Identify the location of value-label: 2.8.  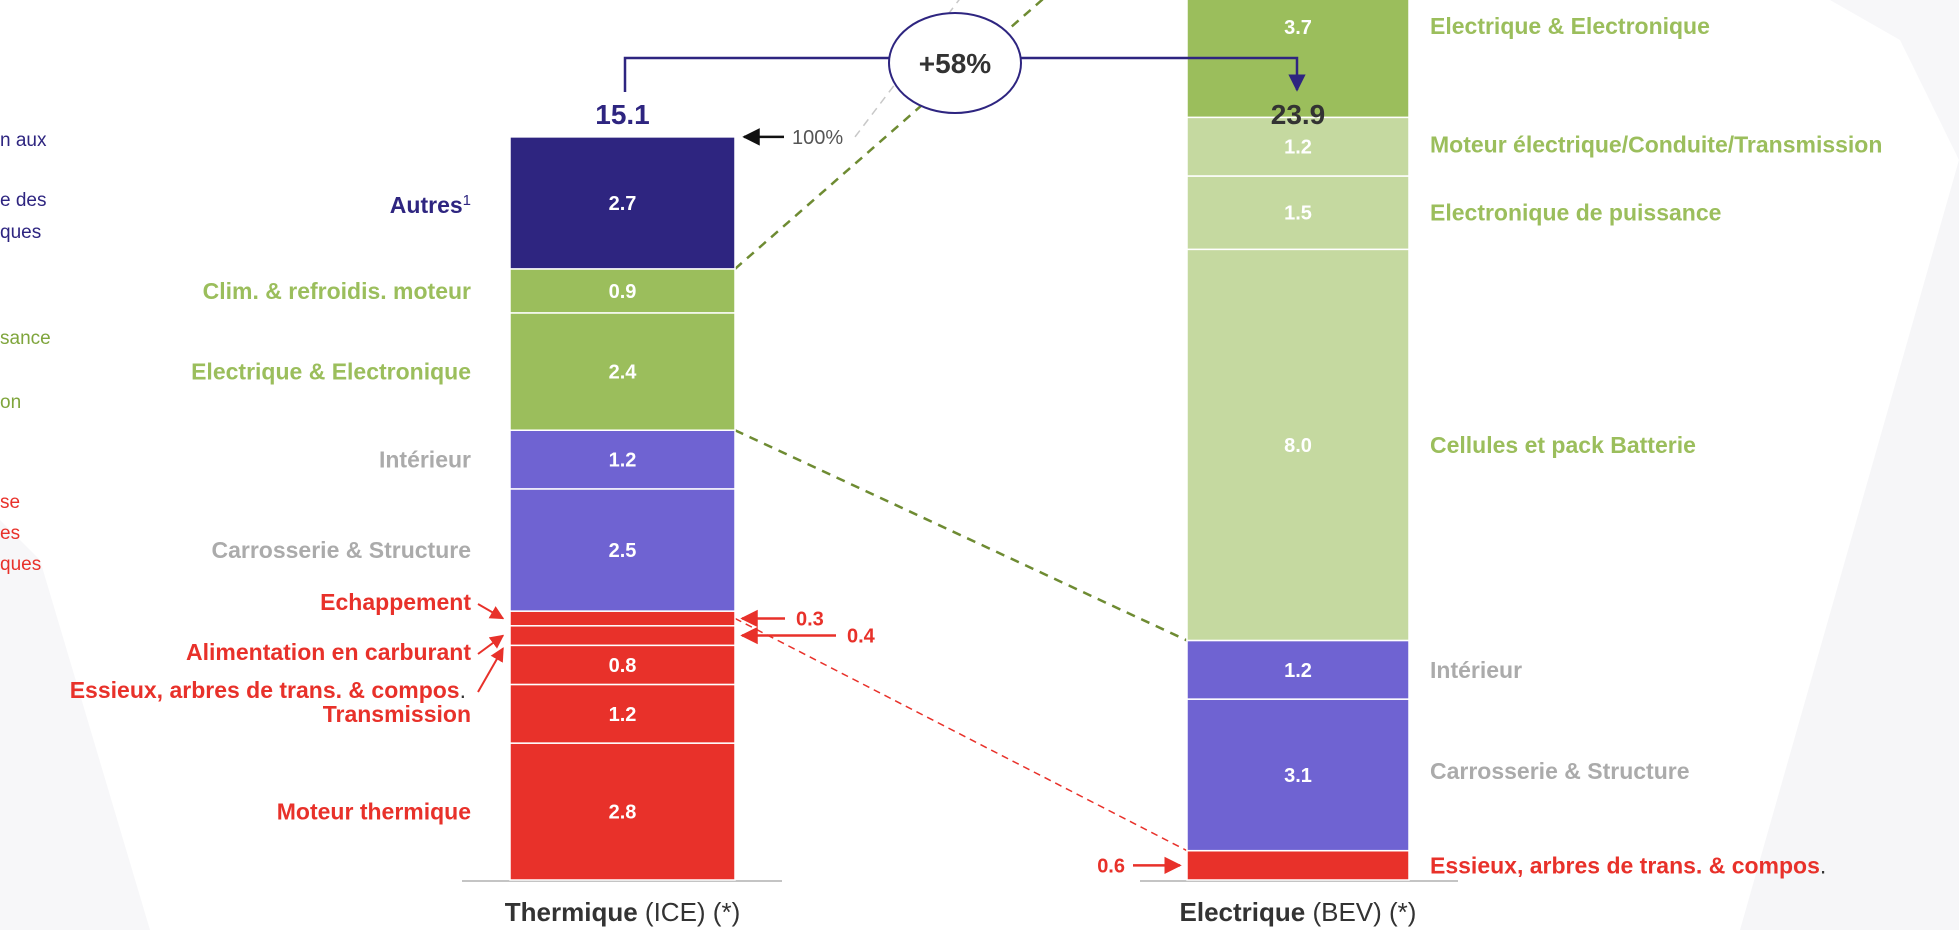
(623, 813).